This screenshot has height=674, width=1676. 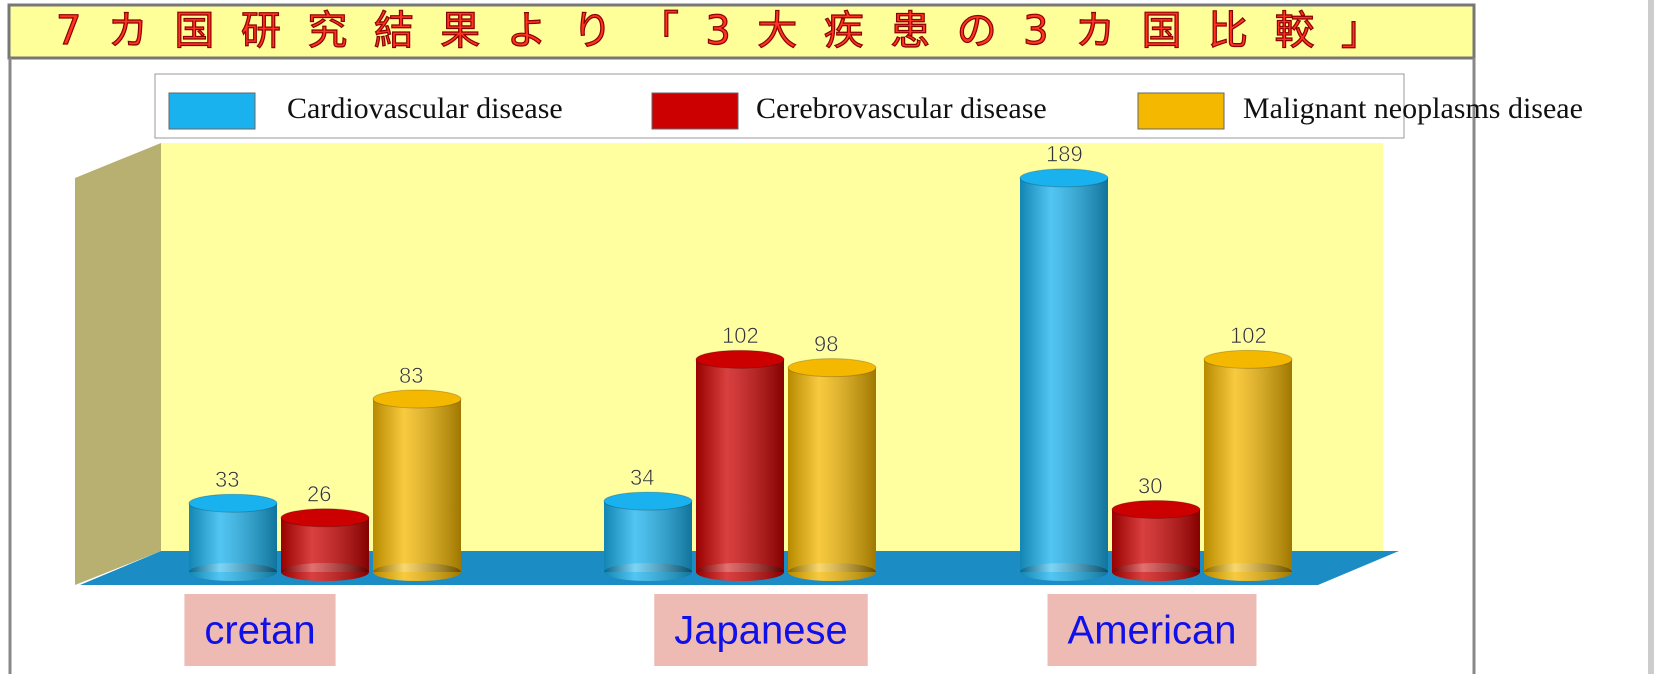 I want to click on legend-label: Cerebrovascular disease, so click(x=901, y=108).